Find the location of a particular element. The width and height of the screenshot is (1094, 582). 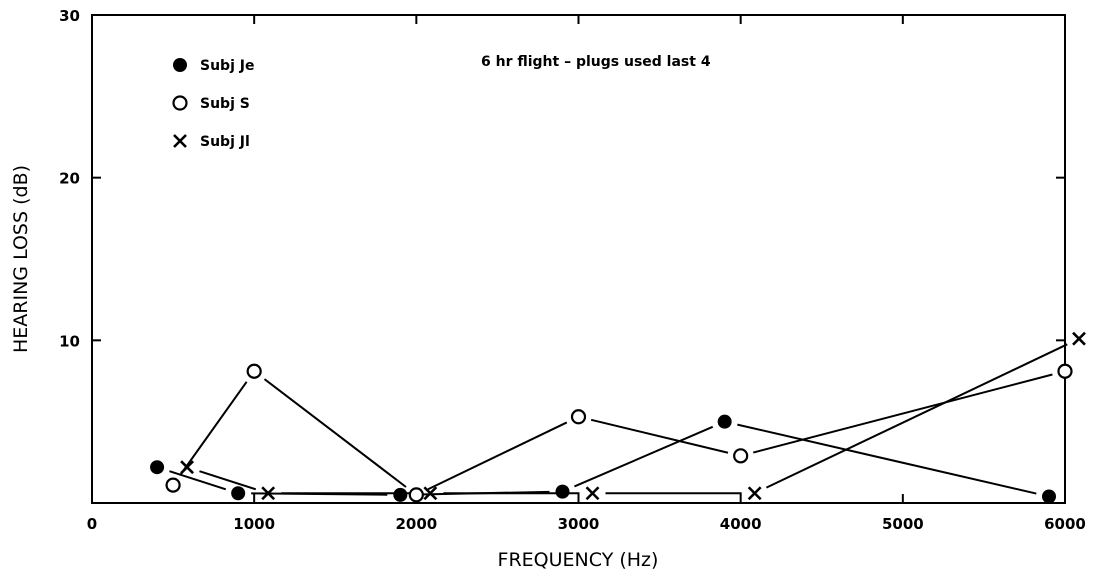

y-tick-label: 30 is located at coordinates (69, 16).